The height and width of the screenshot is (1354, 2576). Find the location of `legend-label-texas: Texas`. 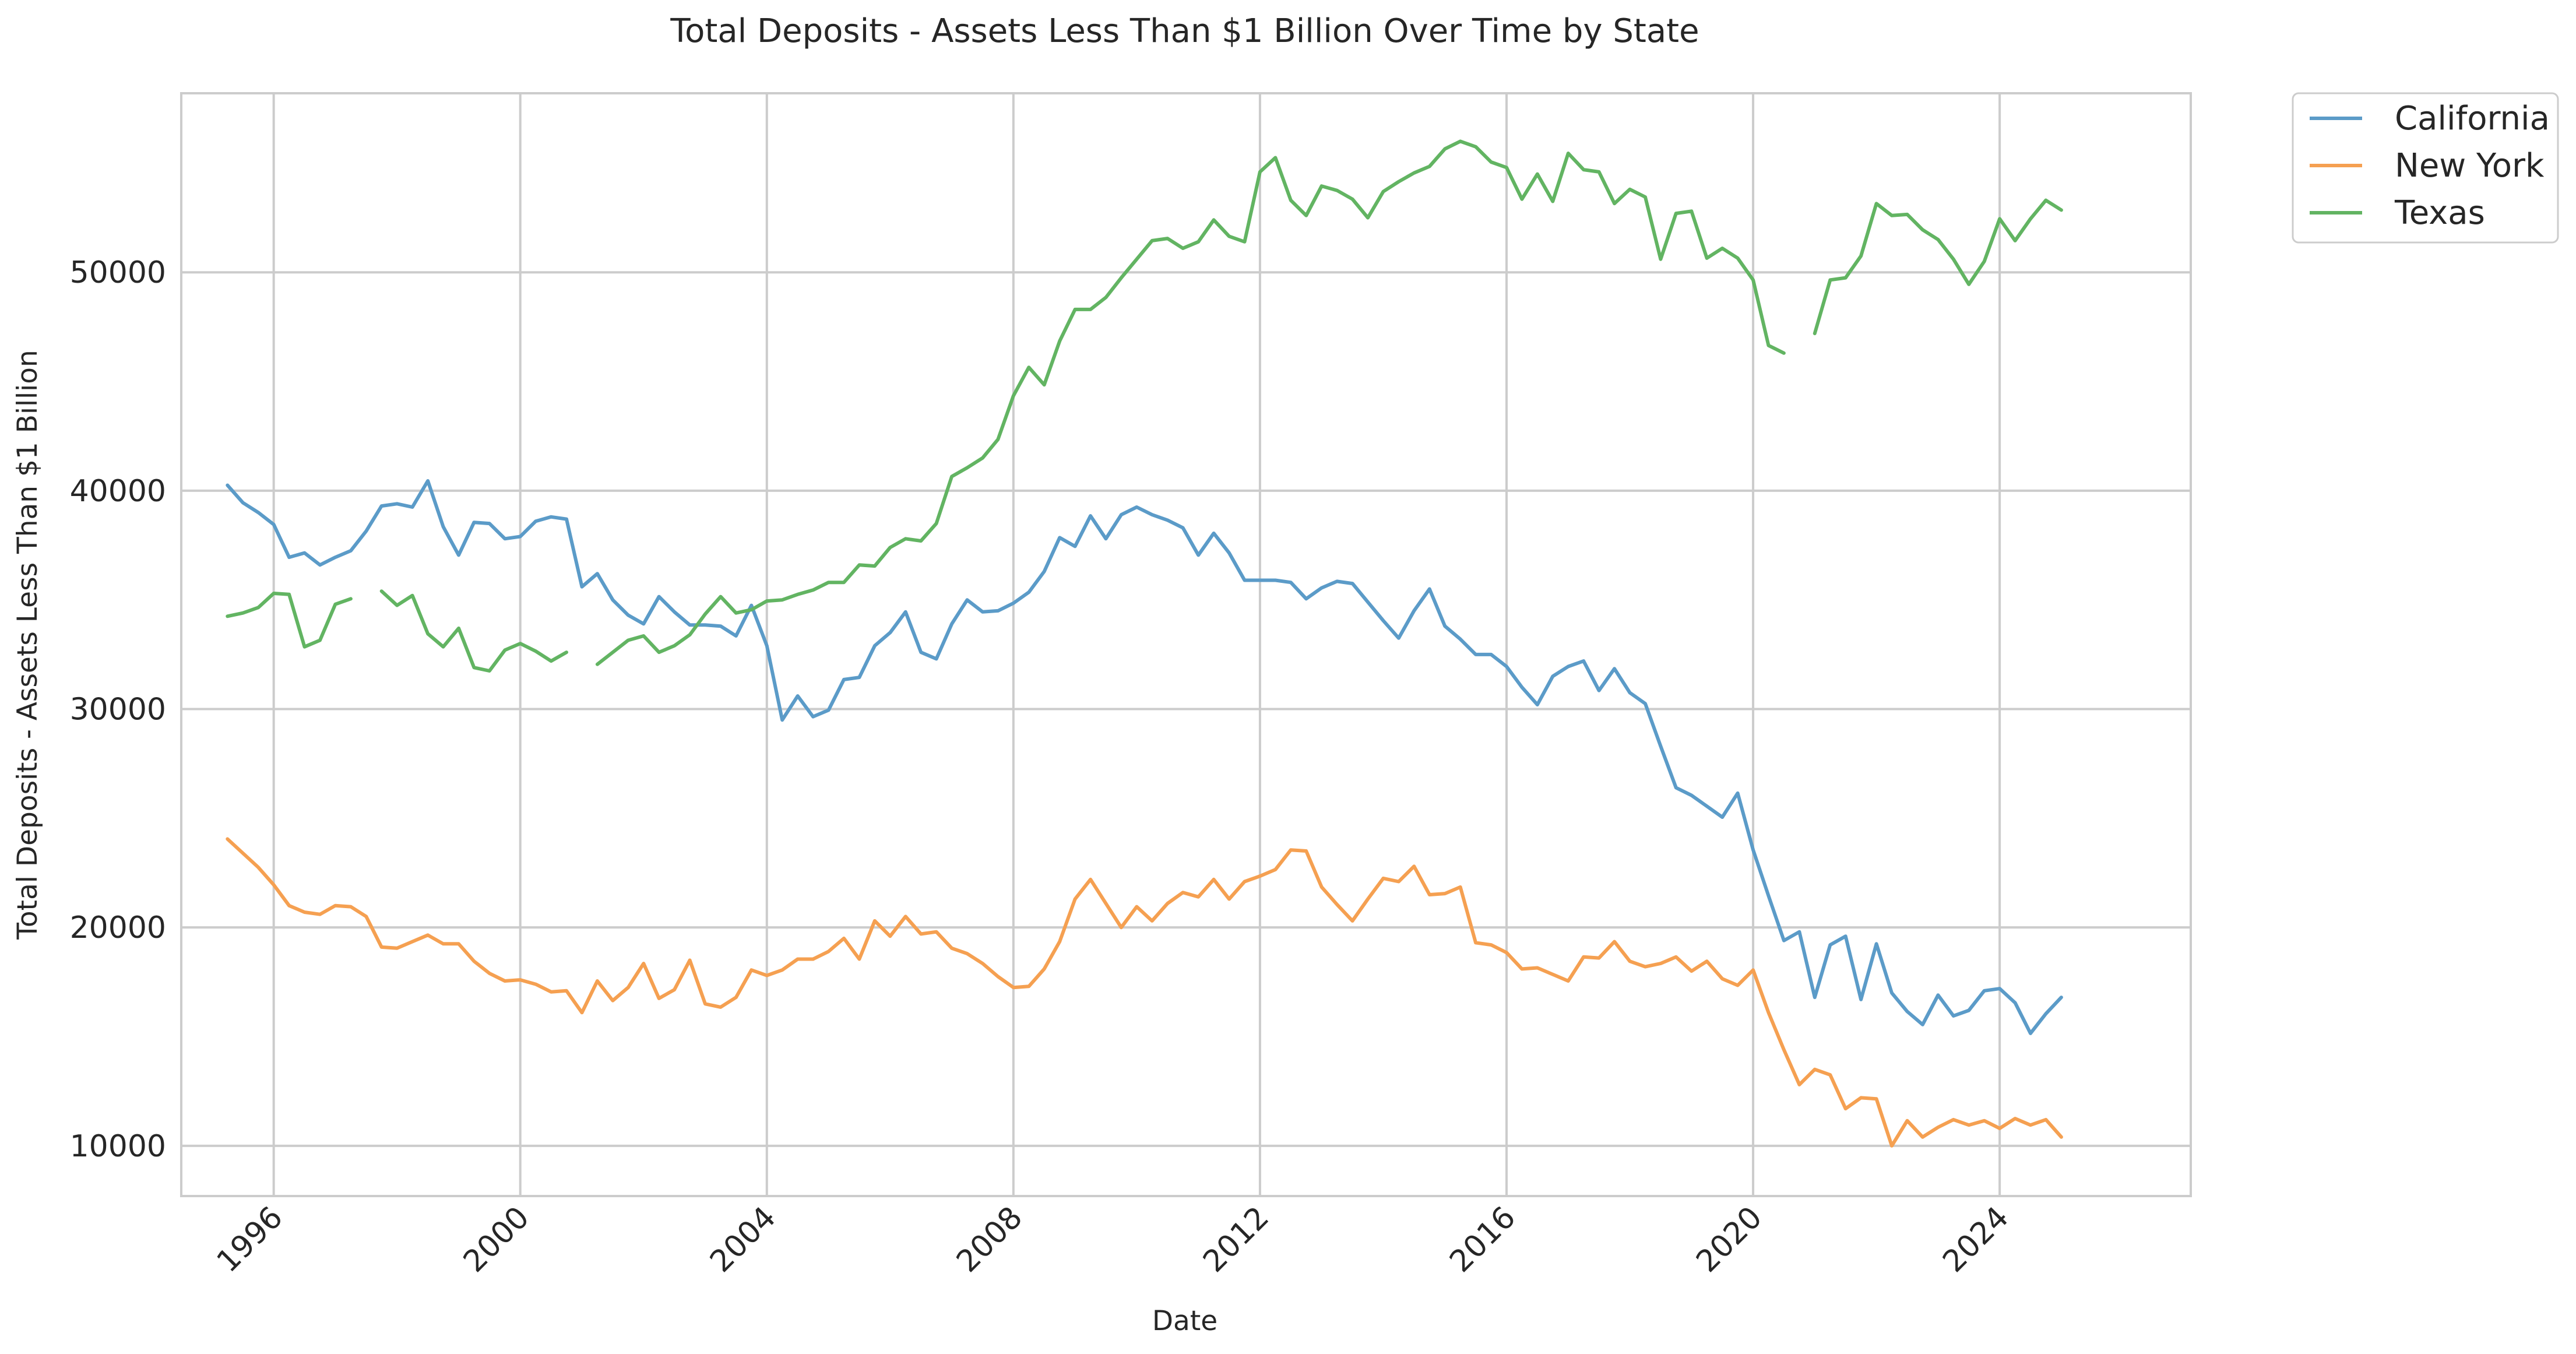

legend-label-texas: Texas is located at coordinates (2440, 213).